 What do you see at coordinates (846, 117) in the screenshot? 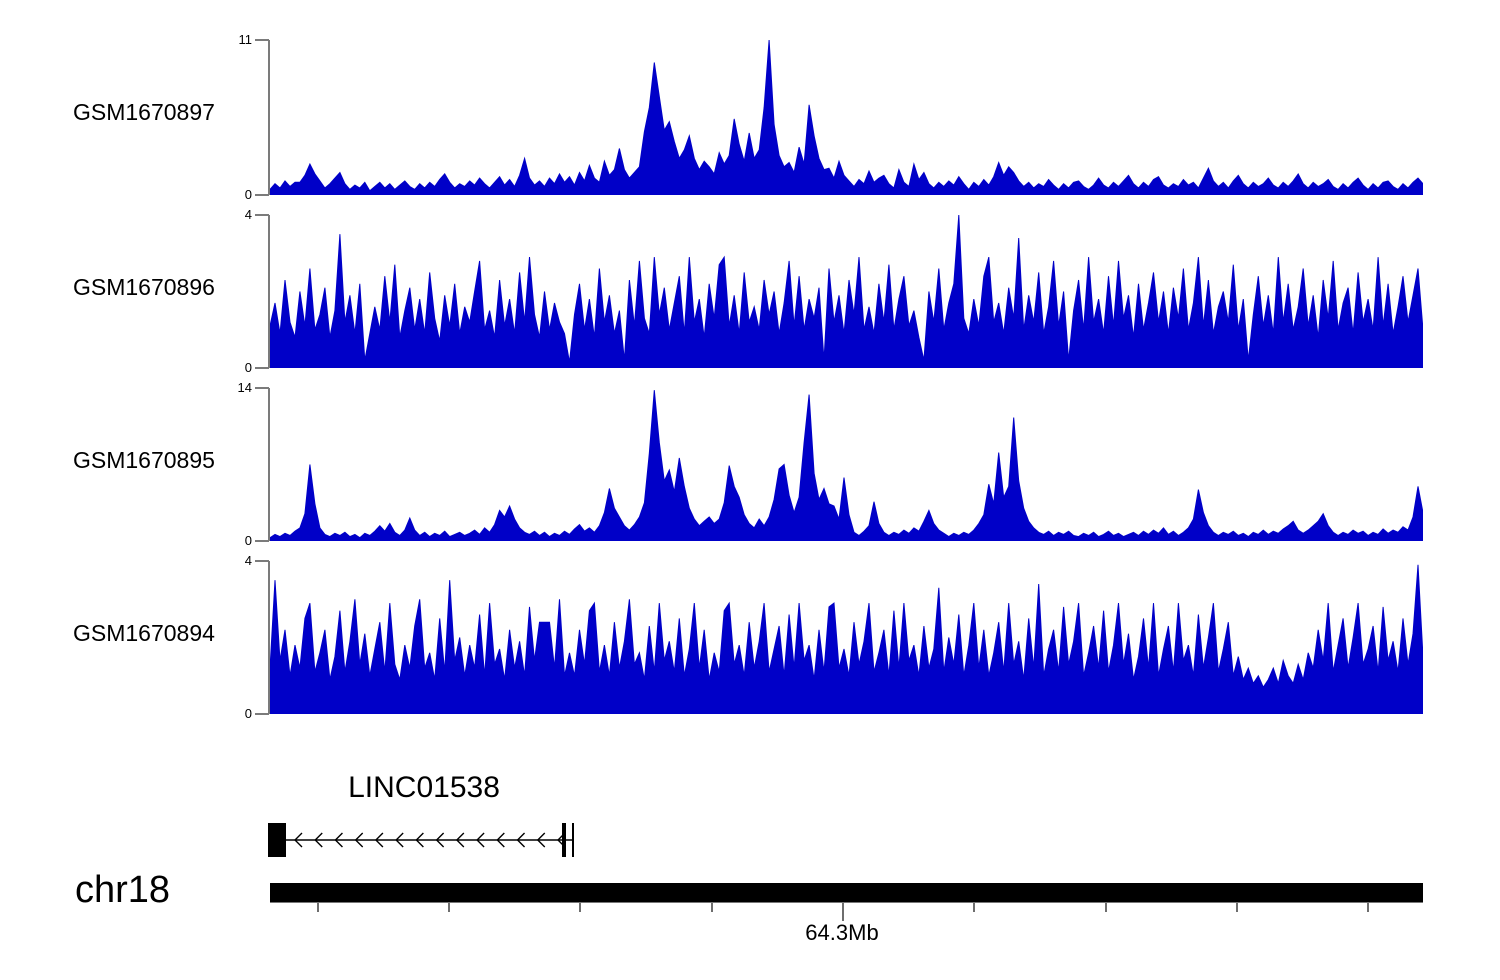
I see `coverage-signal-GSM1670897` at bounding box center [846, 117].